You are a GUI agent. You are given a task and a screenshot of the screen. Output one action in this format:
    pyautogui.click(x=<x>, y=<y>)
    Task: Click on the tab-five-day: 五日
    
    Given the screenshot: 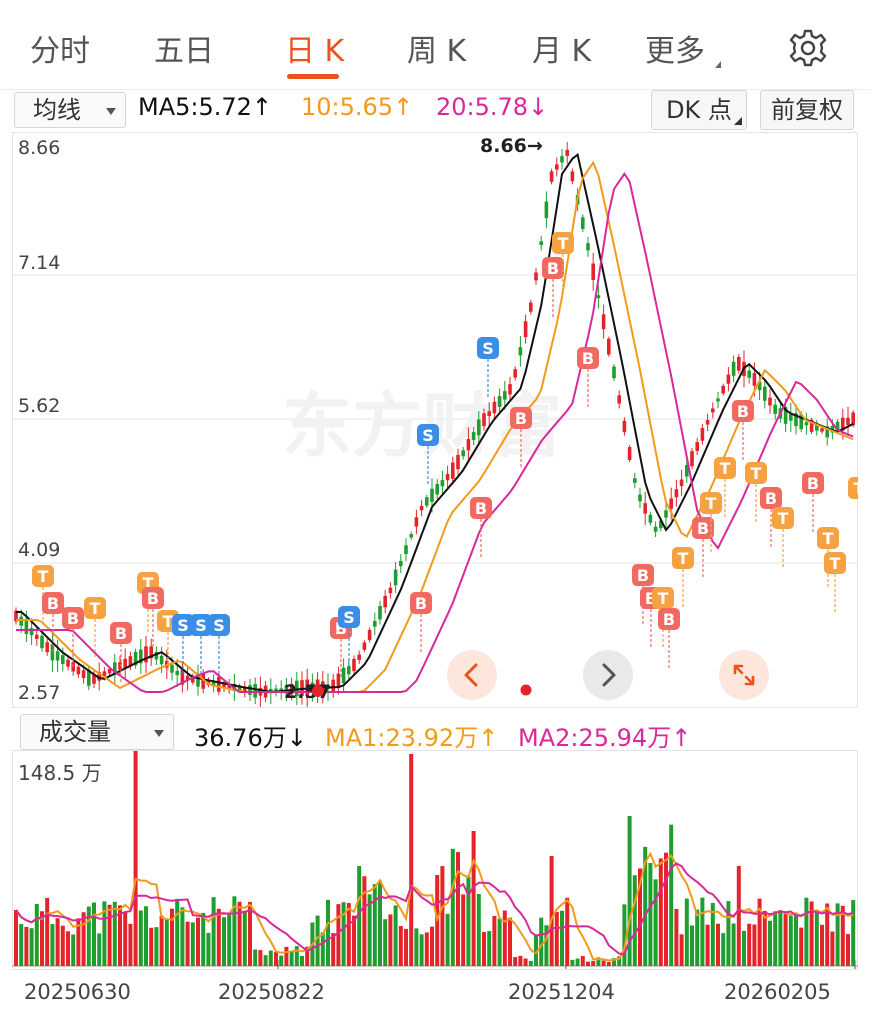 What is the action you would take?
    pyautogui.click(x=184, y=51)
    